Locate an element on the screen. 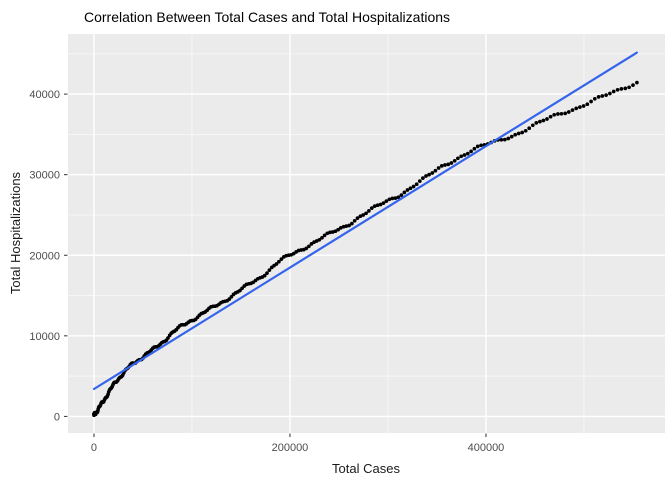 The image size is (672, 480). y-tick-label: 0 is located at coordinates (57, 417).